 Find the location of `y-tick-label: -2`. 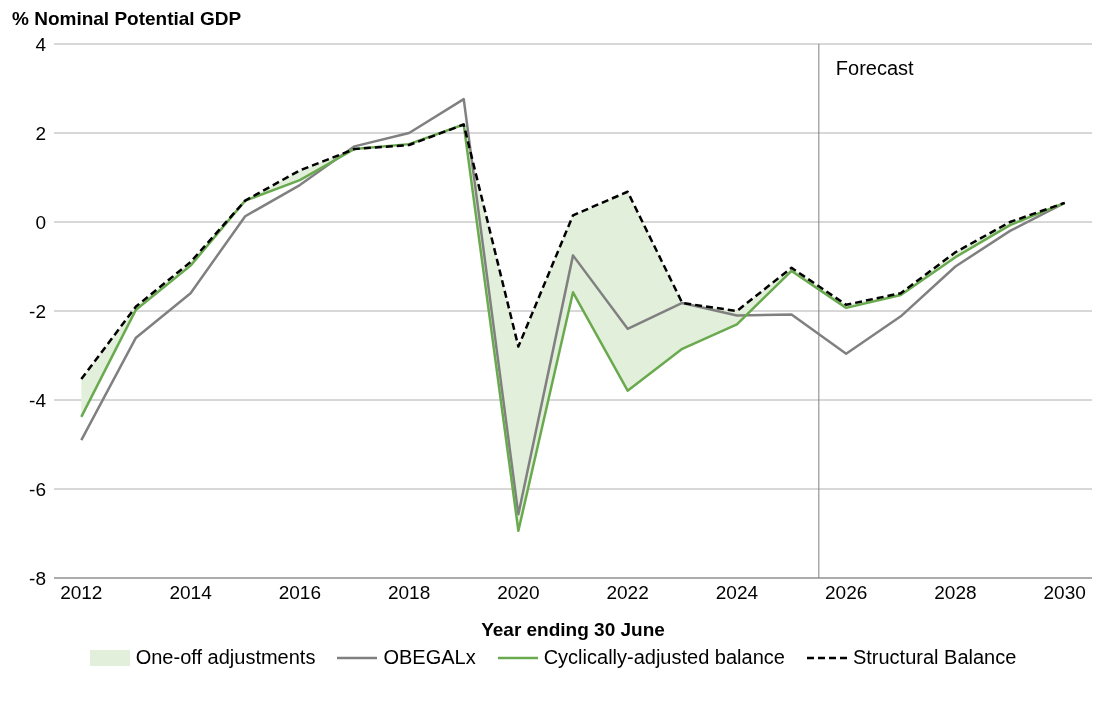

y-tick-label: -2 is located at coordinates (37, 311).